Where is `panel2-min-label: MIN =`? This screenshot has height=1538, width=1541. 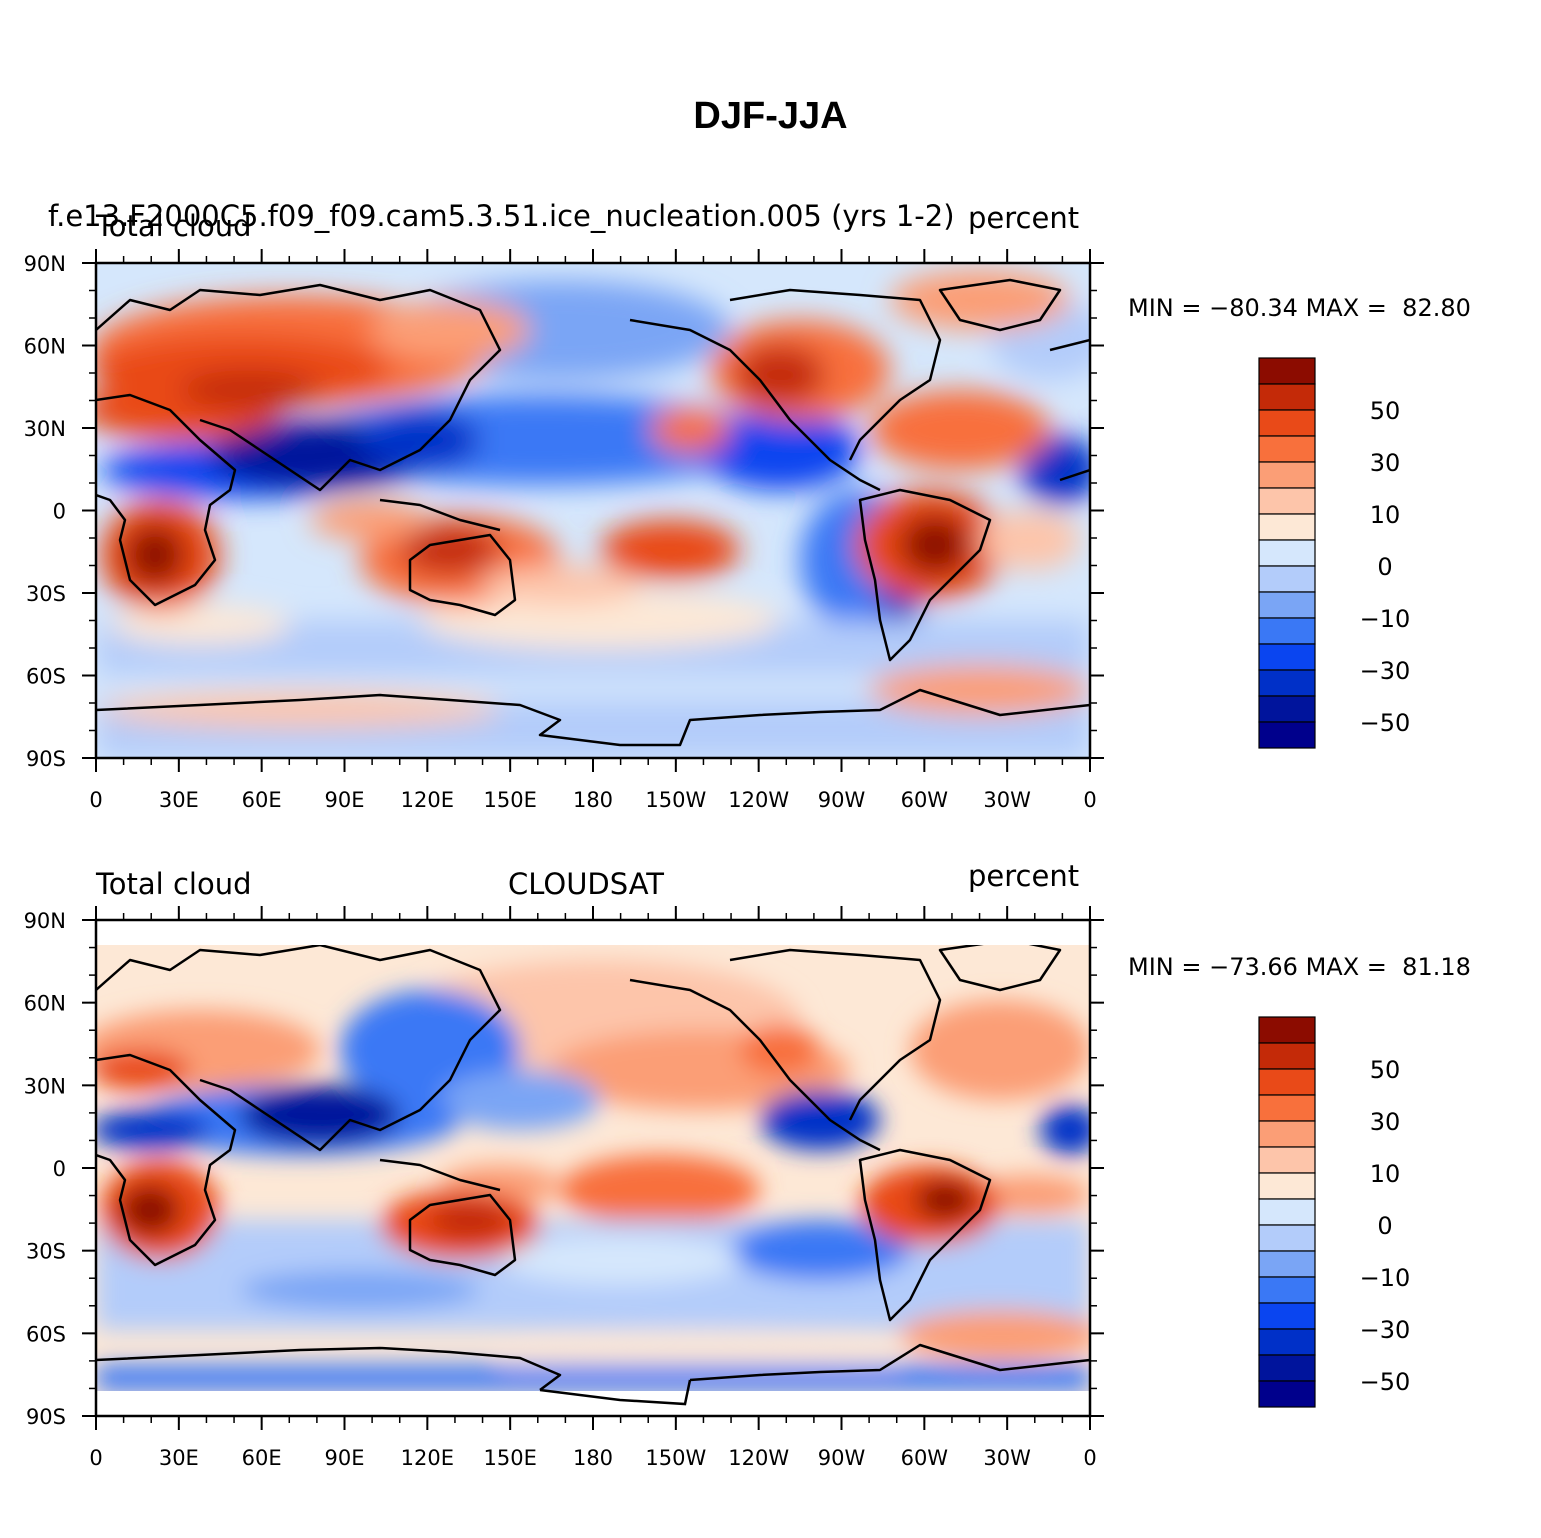 panel2-min-label: MIN = is located at coordinates (1165, 967).